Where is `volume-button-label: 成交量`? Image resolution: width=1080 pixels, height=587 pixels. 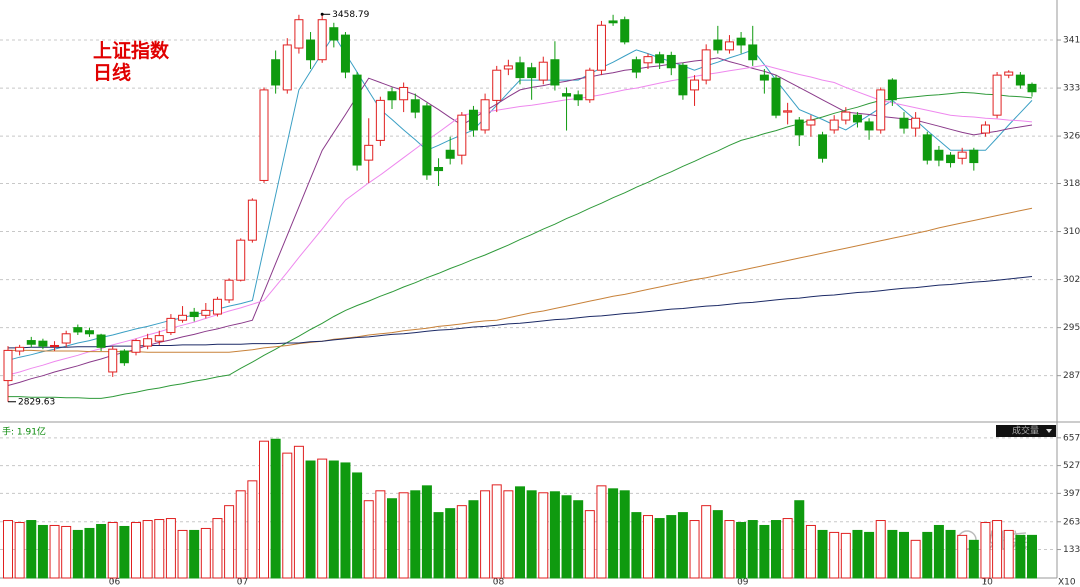 volume-button-label: 成交量 is located at coordinates (1025, 431).